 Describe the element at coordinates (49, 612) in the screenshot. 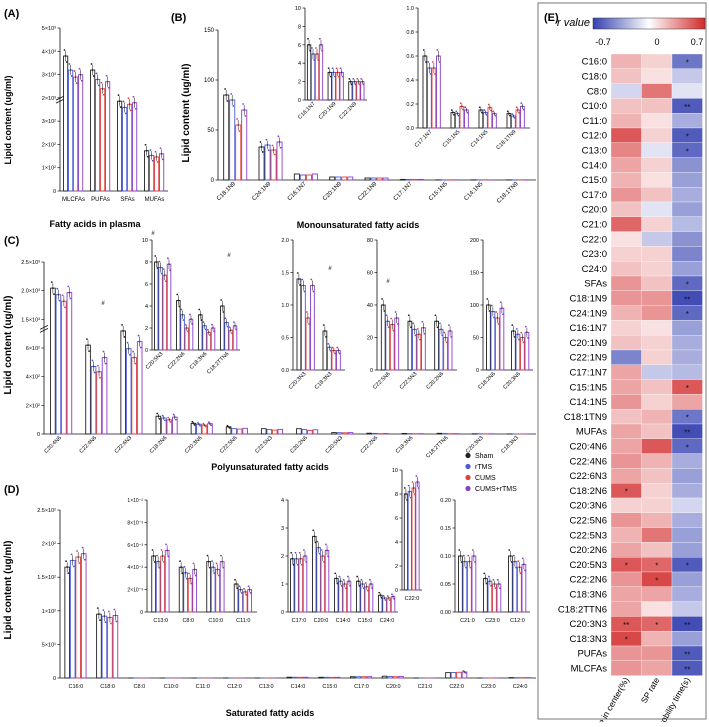

I see `panel-d-tick-label: 1×10²` at that location.